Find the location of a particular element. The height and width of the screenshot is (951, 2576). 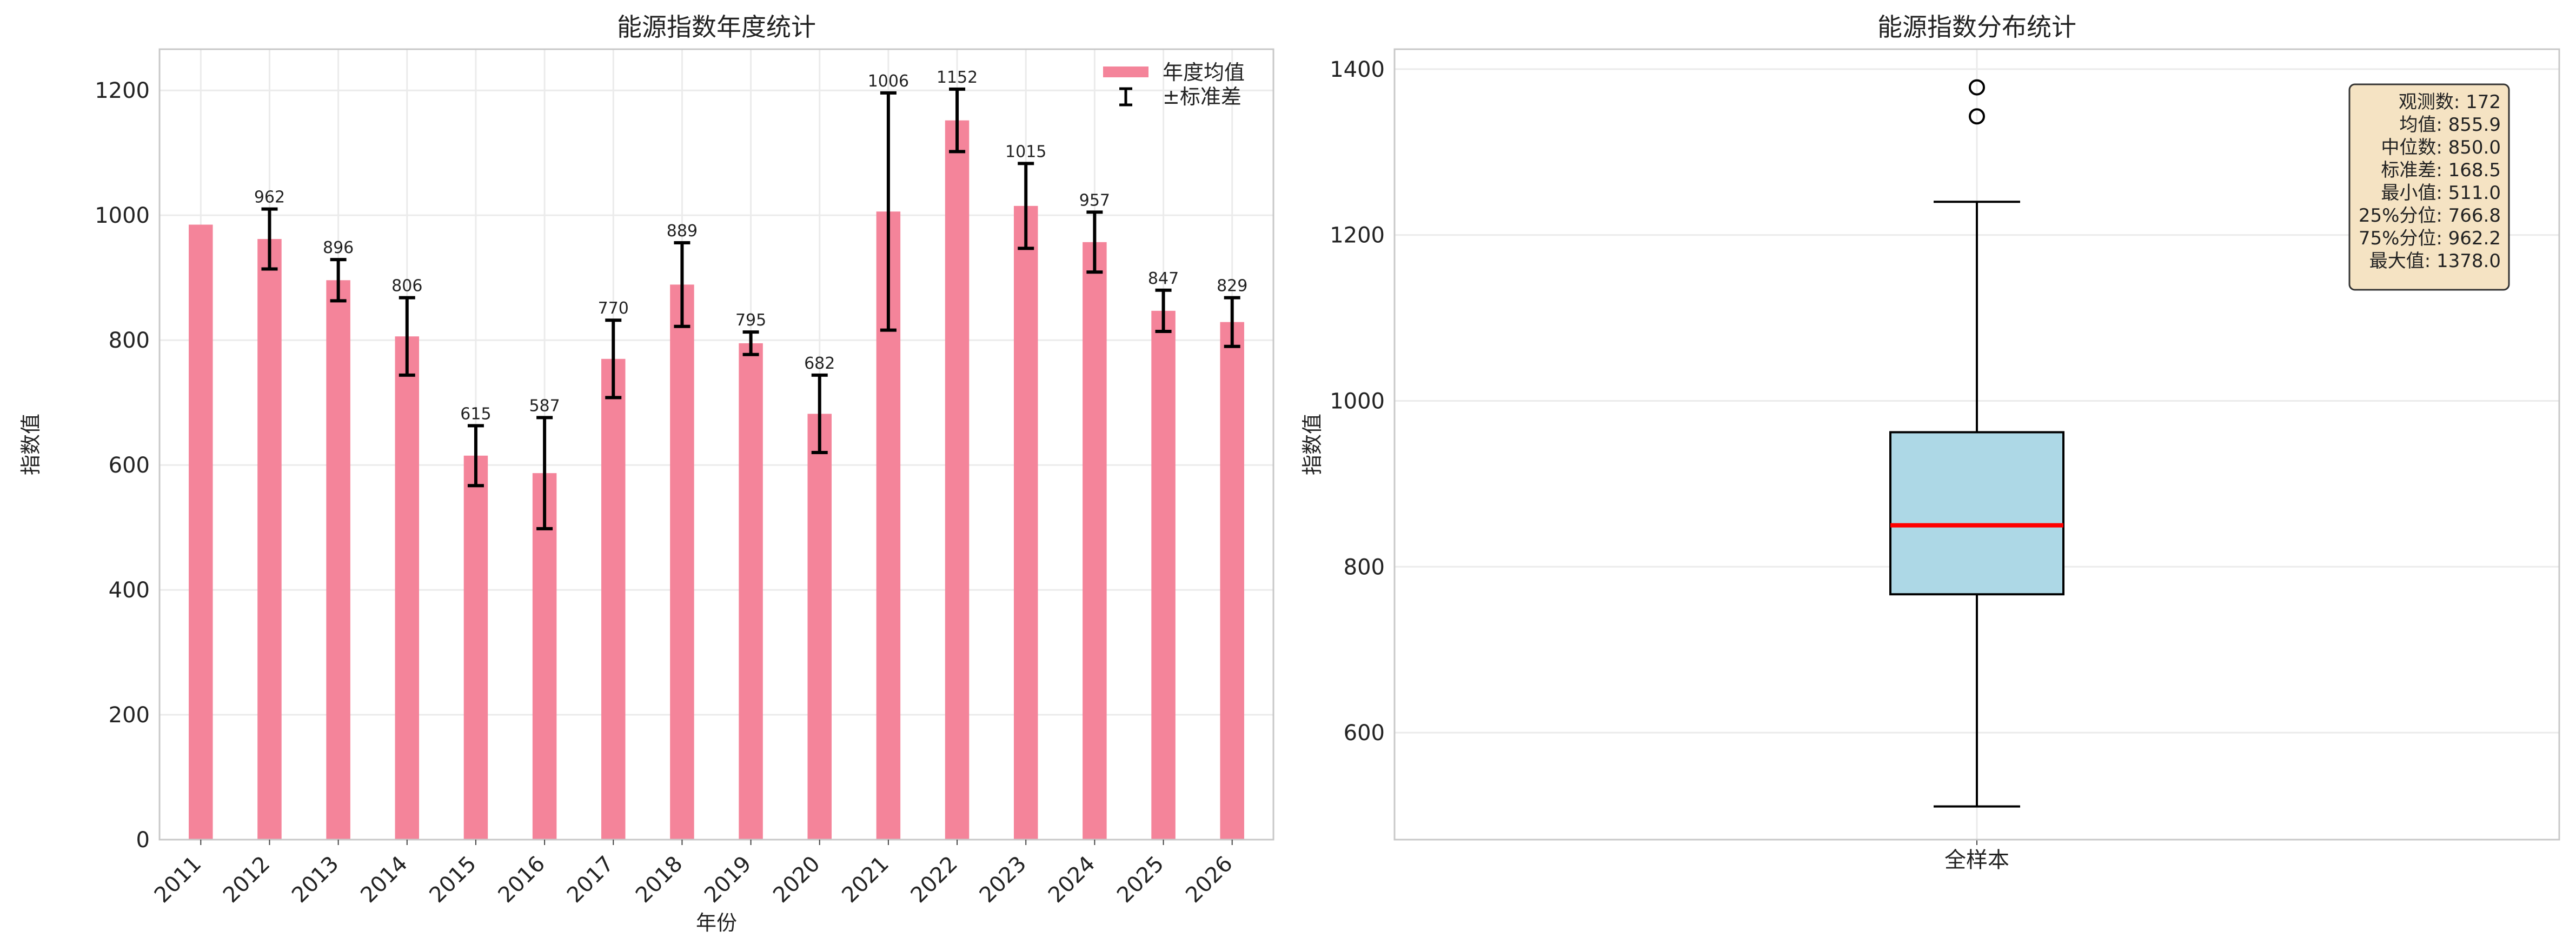

x-tick-label: 2023 is located at coordinates (1003, 880).